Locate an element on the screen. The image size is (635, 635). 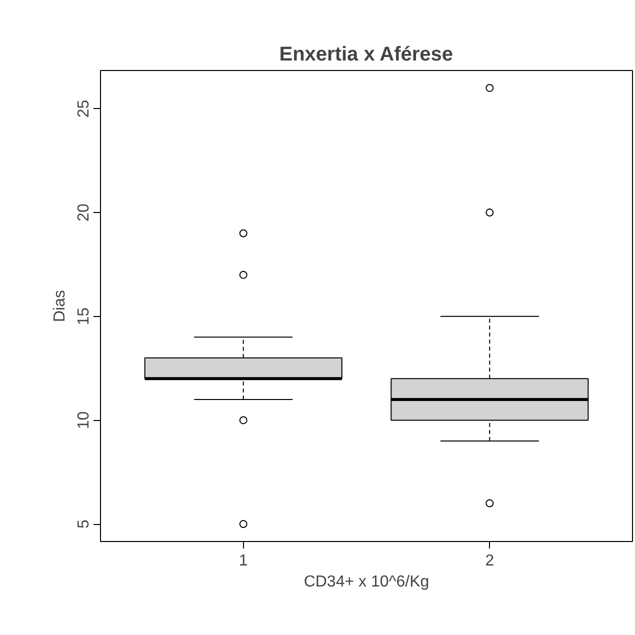
y-tick-label: 15 is located at coordinates (84, 316).